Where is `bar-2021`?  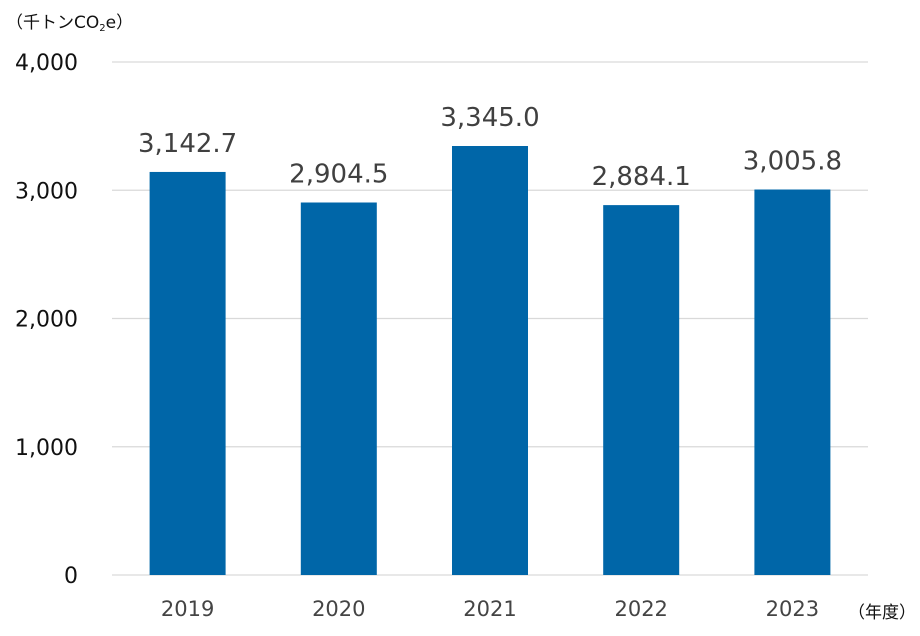
bar-2021 is located at coordinates (490, 360).